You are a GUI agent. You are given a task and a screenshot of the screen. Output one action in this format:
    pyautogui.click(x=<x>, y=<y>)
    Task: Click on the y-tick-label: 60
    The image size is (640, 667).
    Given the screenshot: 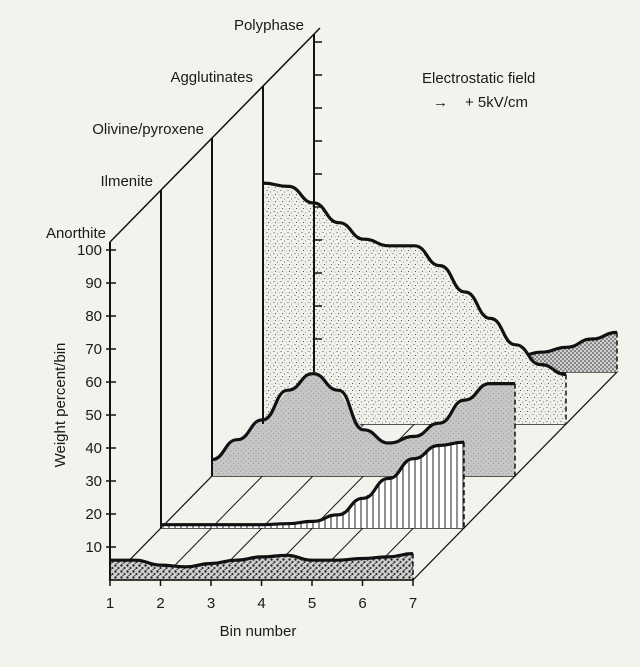 What is the action you would take?
    pyautogui.click(x=93, y=382)
    